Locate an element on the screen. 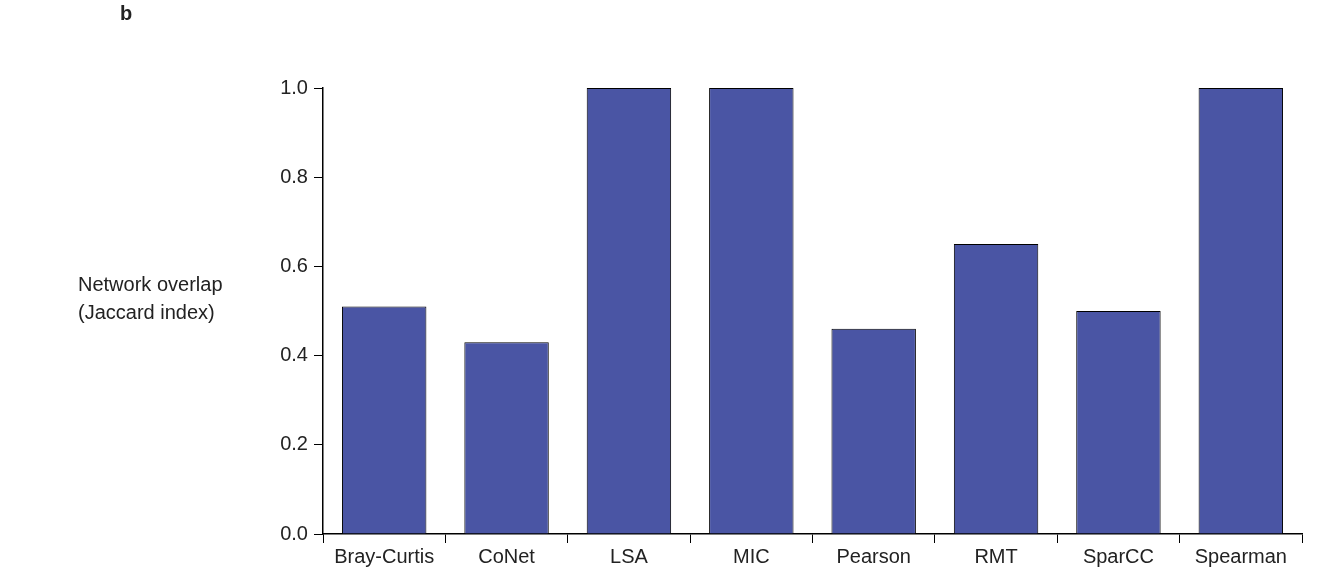  y-tick-label: 0.0 is located at coordinates (294, 532).